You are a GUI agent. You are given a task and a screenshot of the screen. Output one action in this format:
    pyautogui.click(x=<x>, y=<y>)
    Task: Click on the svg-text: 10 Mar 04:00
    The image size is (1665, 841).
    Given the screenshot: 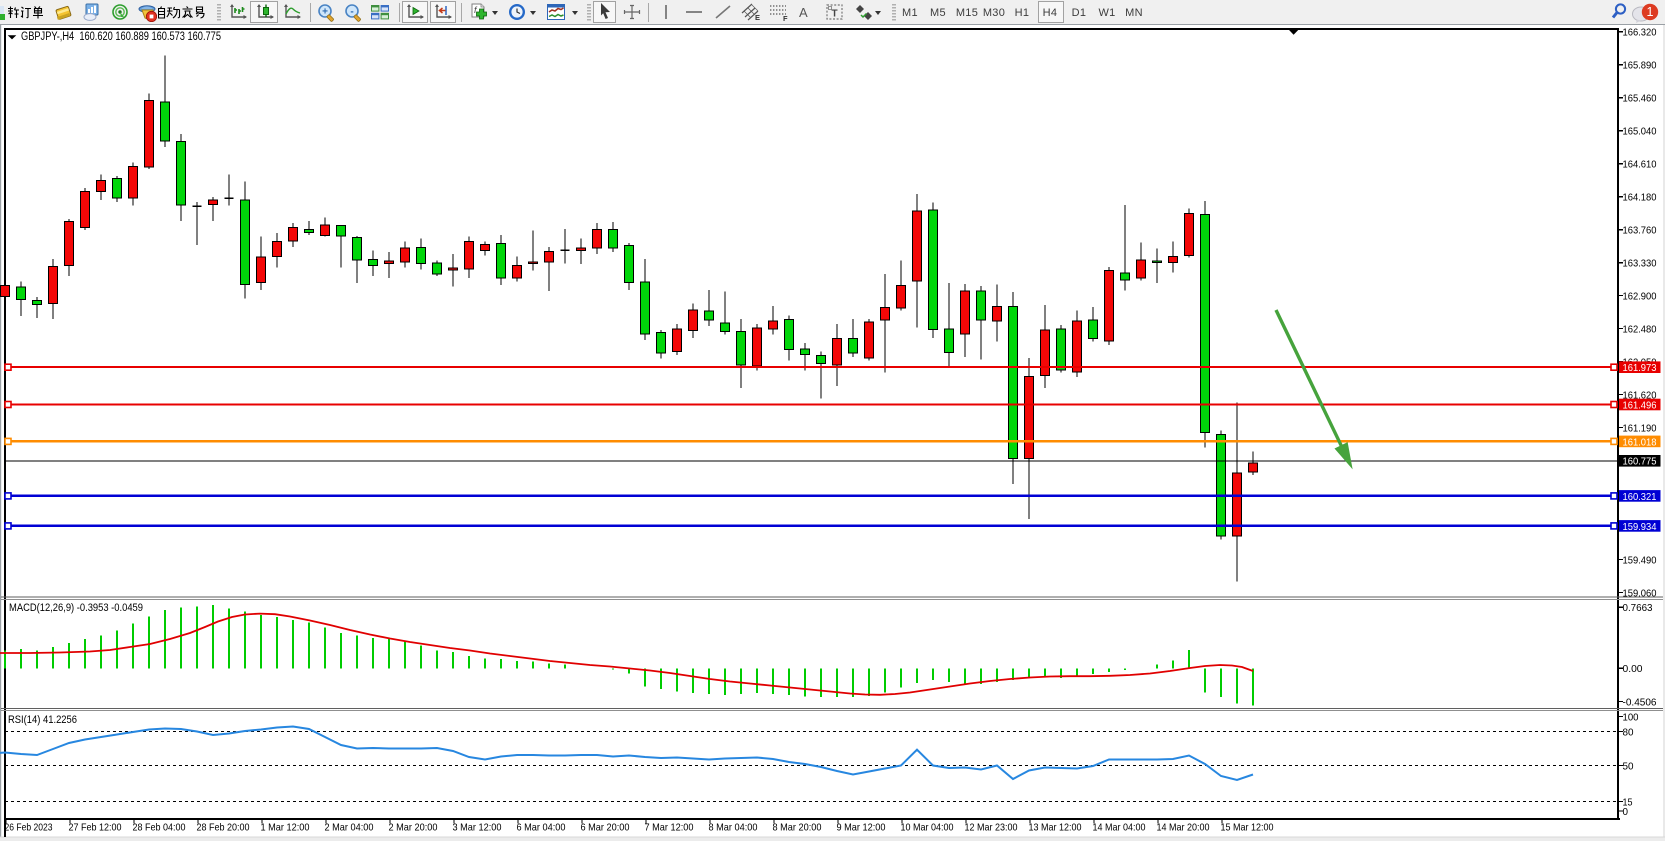 What is the action you would take?
    pyautogui.click(x=927, y=828)
    